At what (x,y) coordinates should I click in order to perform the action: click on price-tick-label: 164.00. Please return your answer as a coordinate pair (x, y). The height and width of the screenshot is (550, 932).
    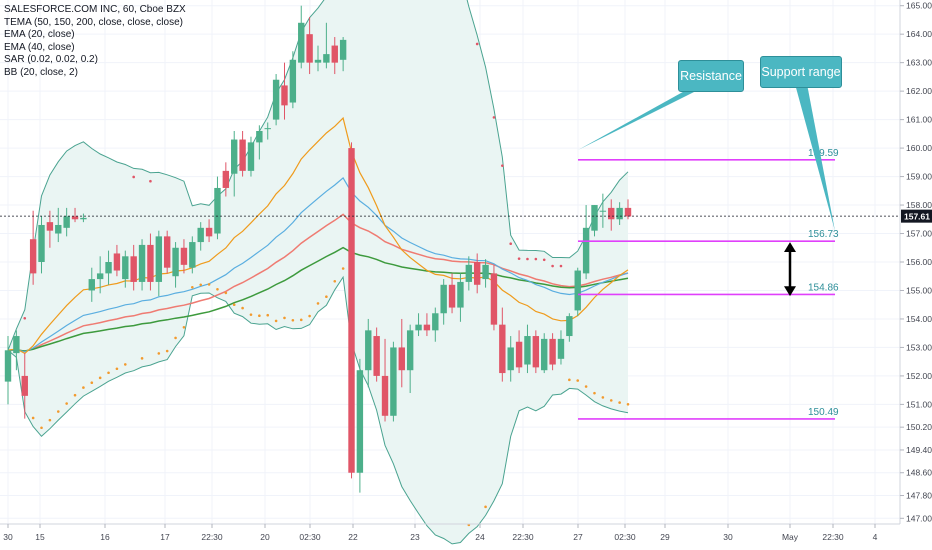
    Looking at the image, I should click on (919, 34).